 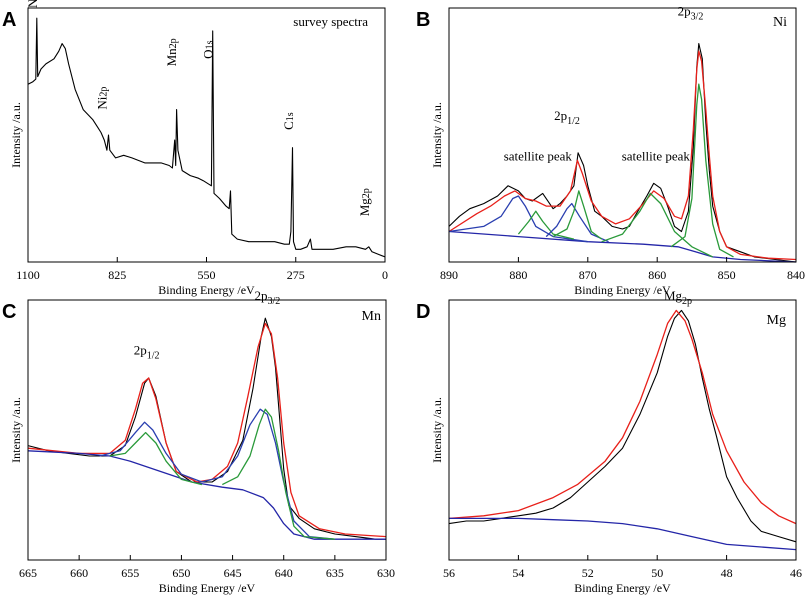 What do you see at coordinates (385, 275) in the screenshot?
I see `x-tick-label: 0` at bounding box center [385, 275].